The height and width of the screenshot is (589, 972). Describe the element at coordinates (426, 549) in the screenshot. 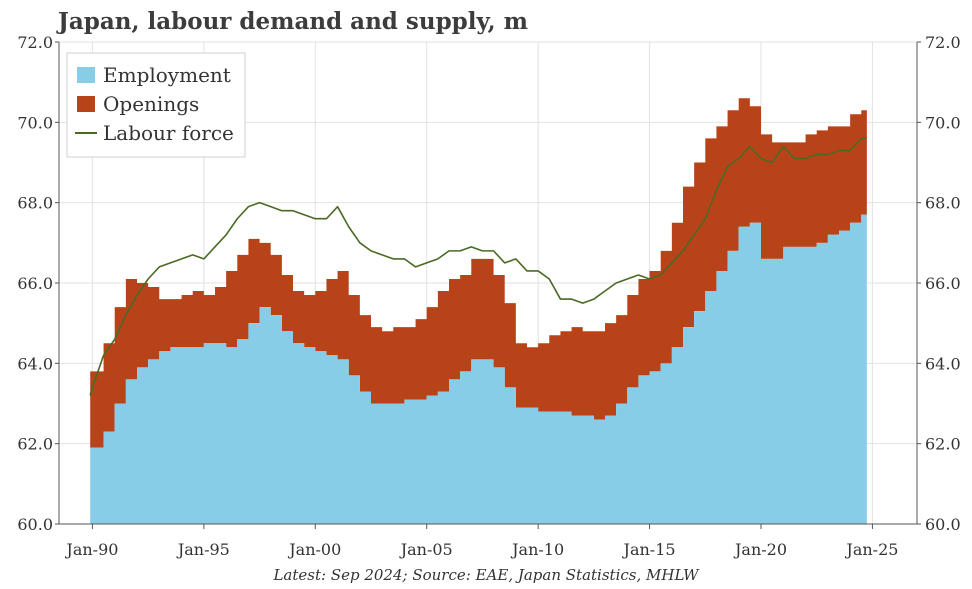

I see `x-tick-label: Jan-05` at that location.